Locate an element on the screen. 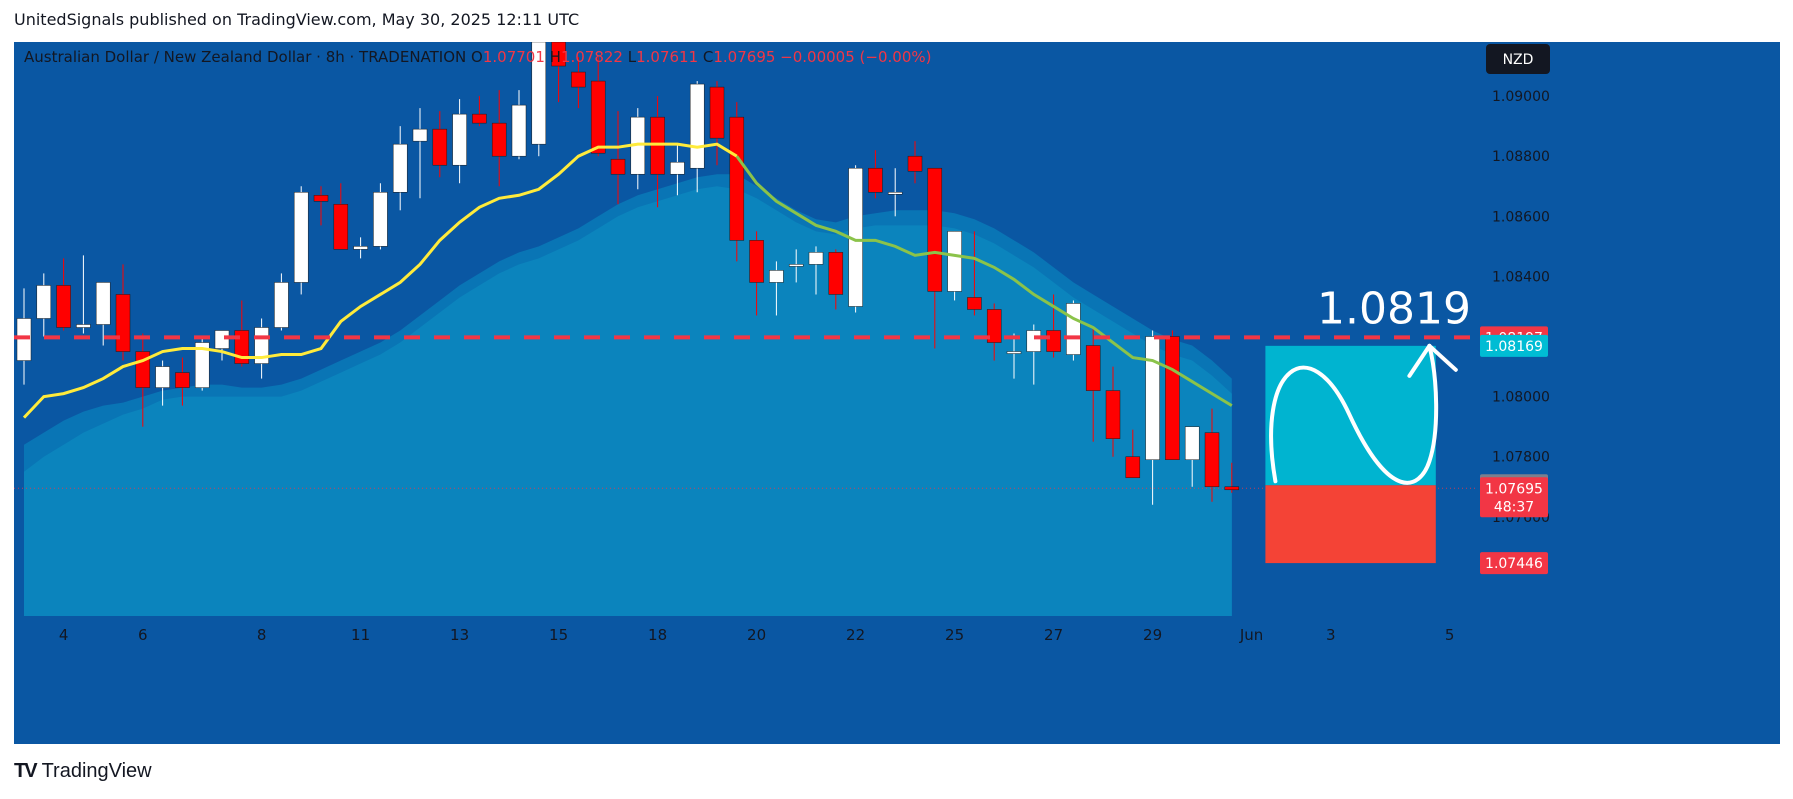 This screenshot has height=799, width=1793. tradingview-logo-icon: TV is located at coordinates (26, 771).